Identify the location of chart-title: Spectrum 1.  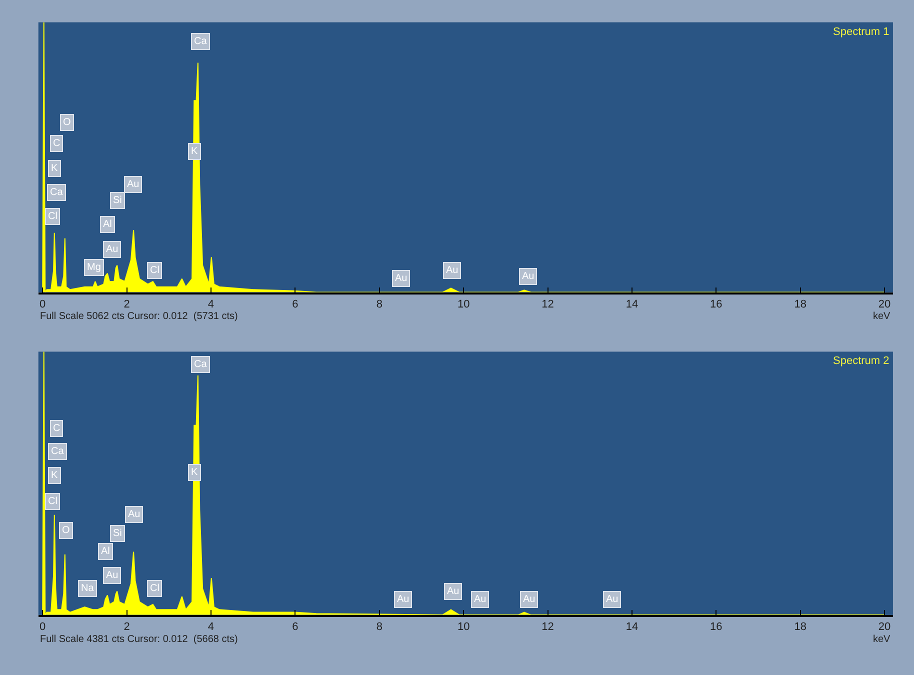
(861, 32).